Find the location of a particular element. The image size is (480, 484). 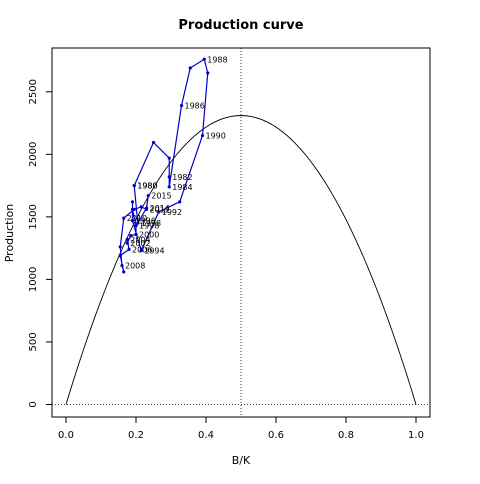

year-label: 1992 is located at coordinates (172, 212).